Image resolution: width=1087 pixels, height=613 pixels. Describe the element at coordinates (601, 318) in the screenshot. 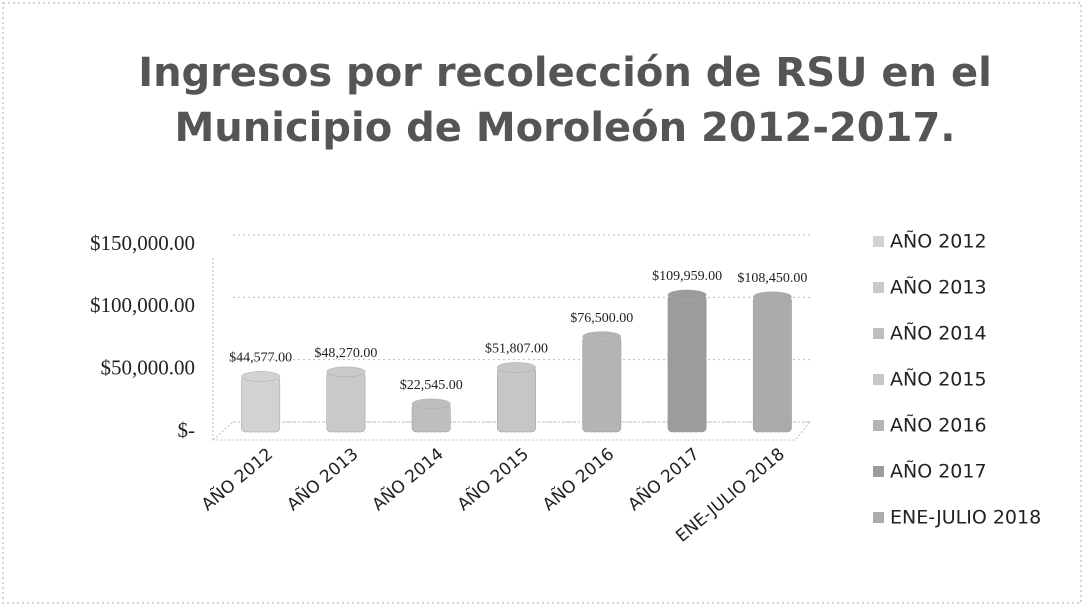

I see `value-label: $76,500.00` at that location.